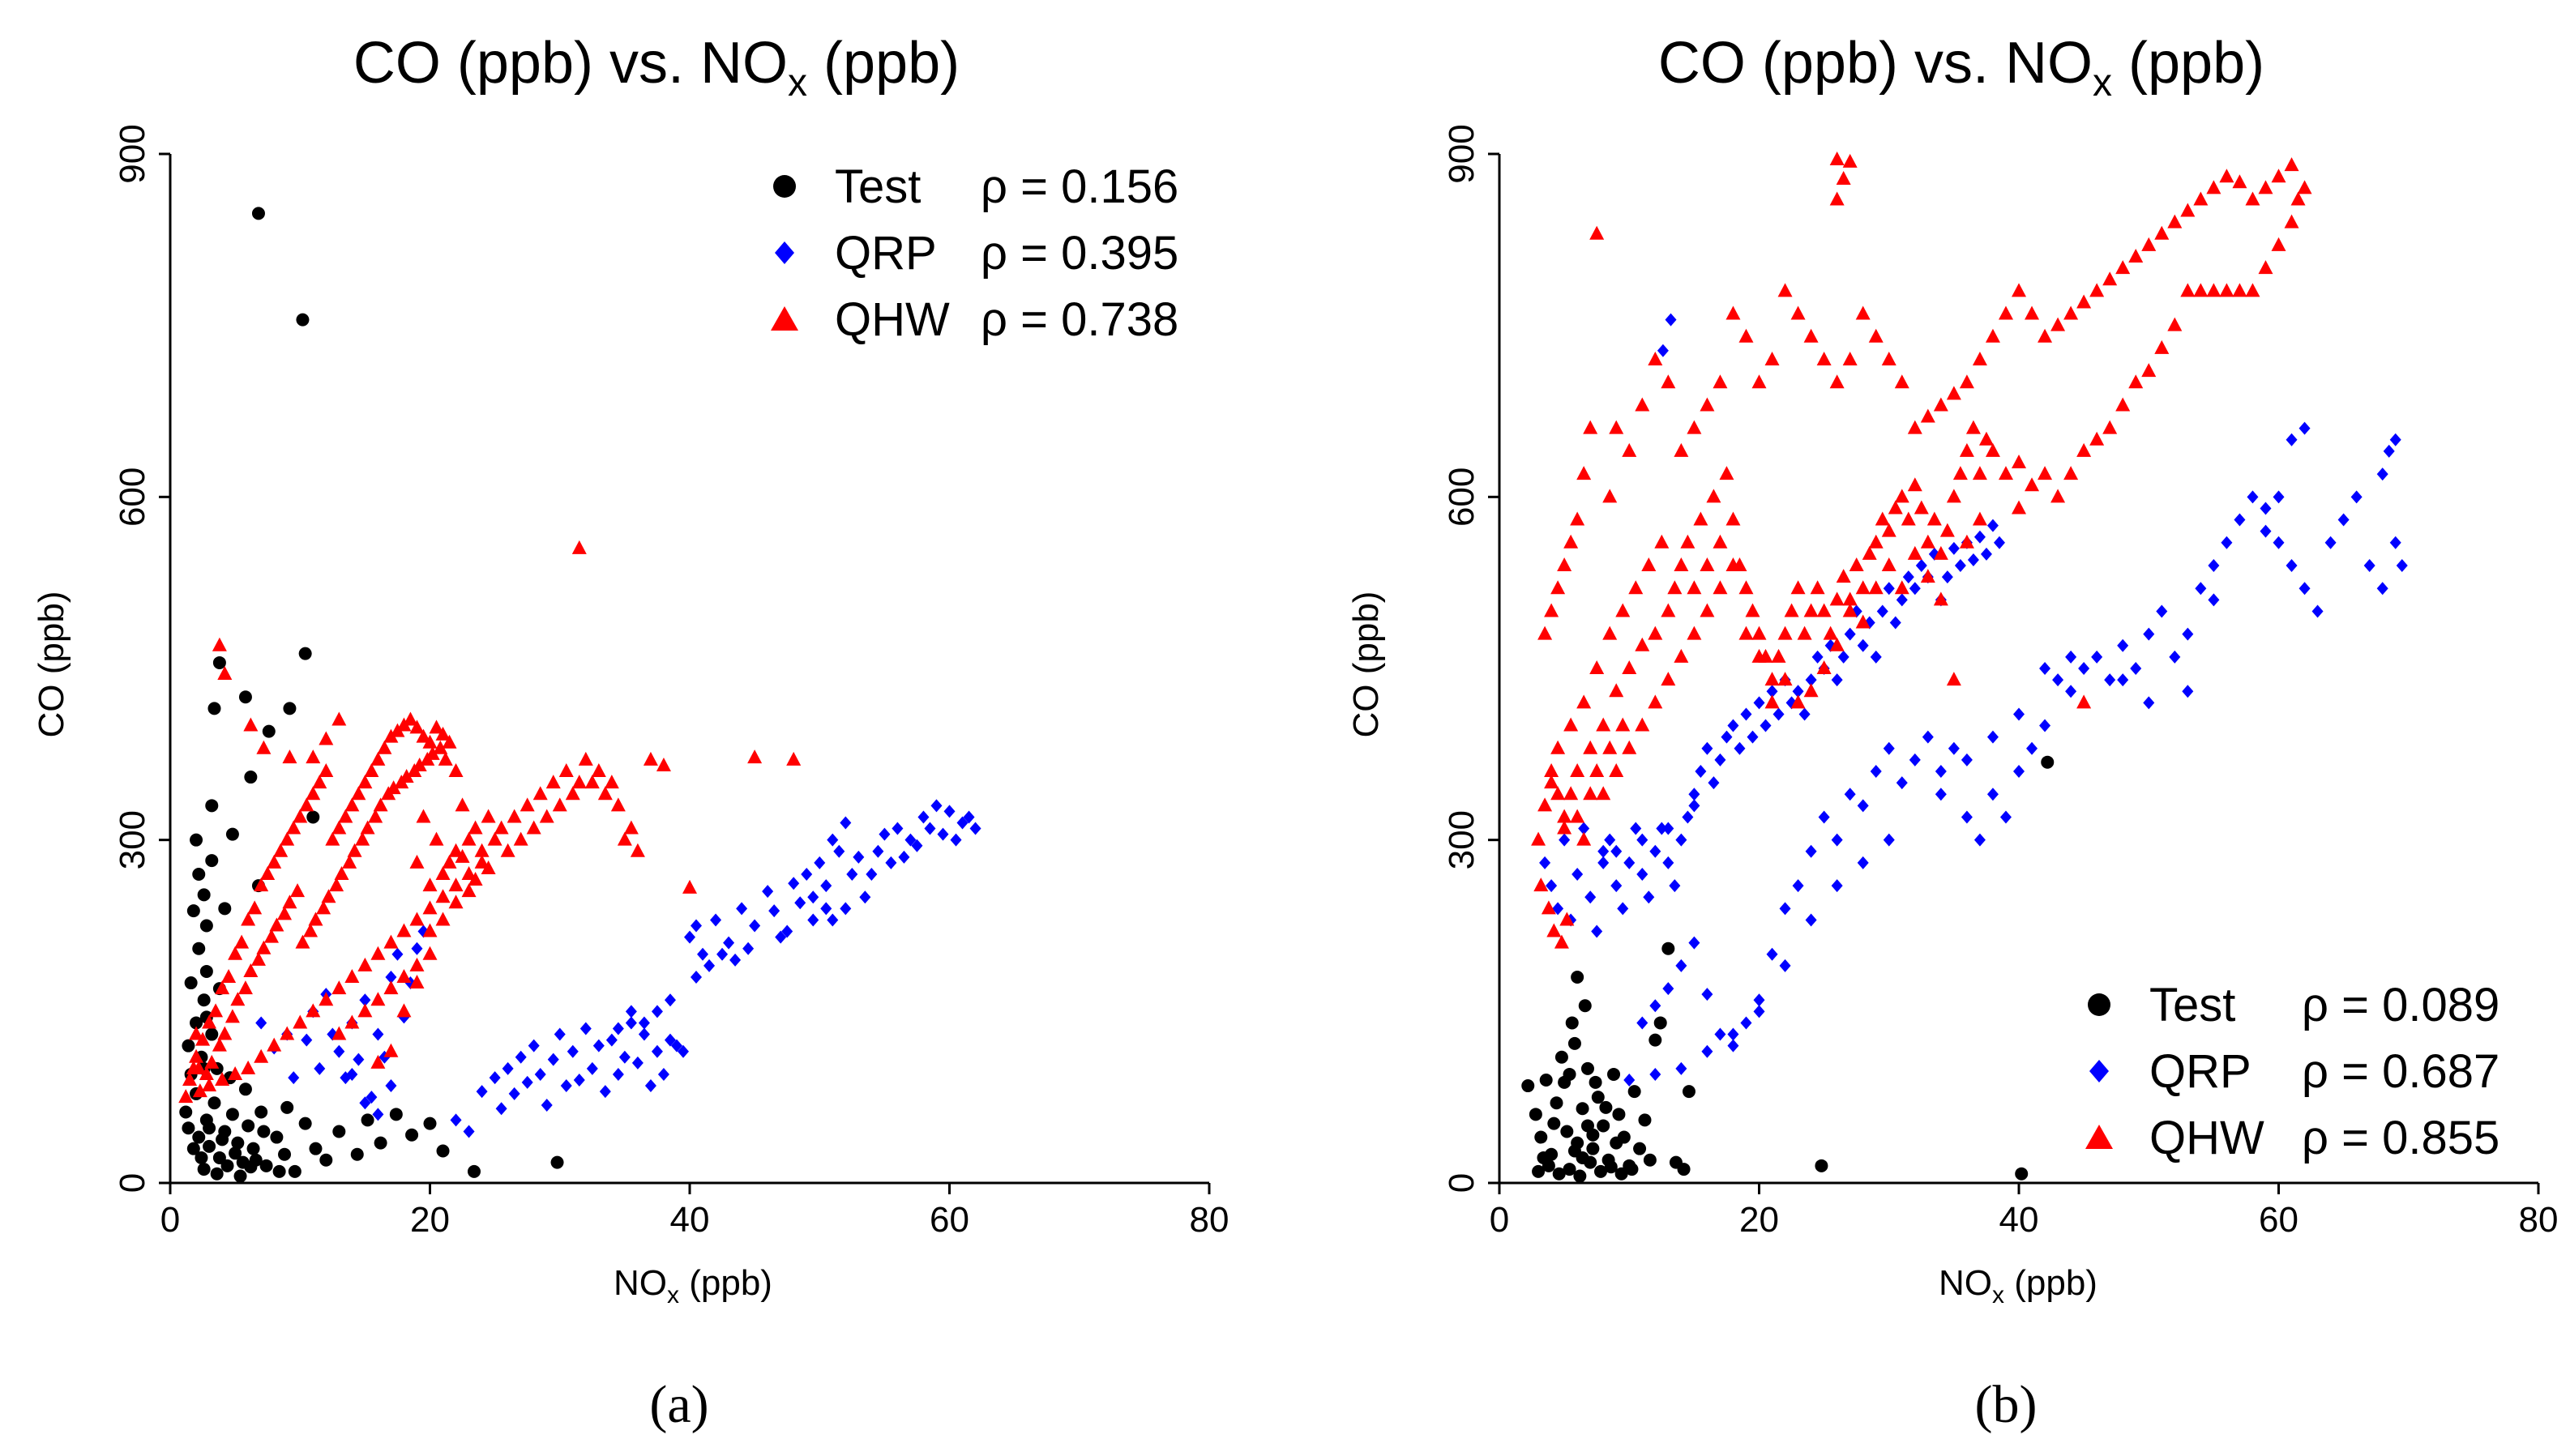 This screenshot has width=2570, height=1456. Describe the element at coordinates (1462, 839) in the screenshot. I see `y-tick-label: 300` at that location.